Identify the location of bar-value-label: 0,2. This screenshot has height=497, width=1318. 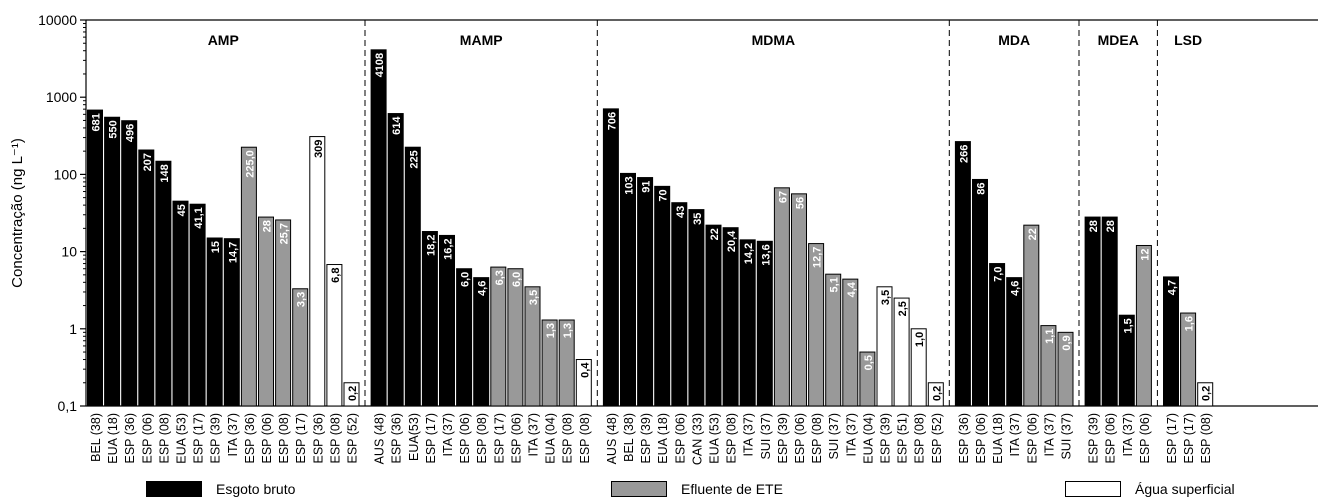
(1207, 393).